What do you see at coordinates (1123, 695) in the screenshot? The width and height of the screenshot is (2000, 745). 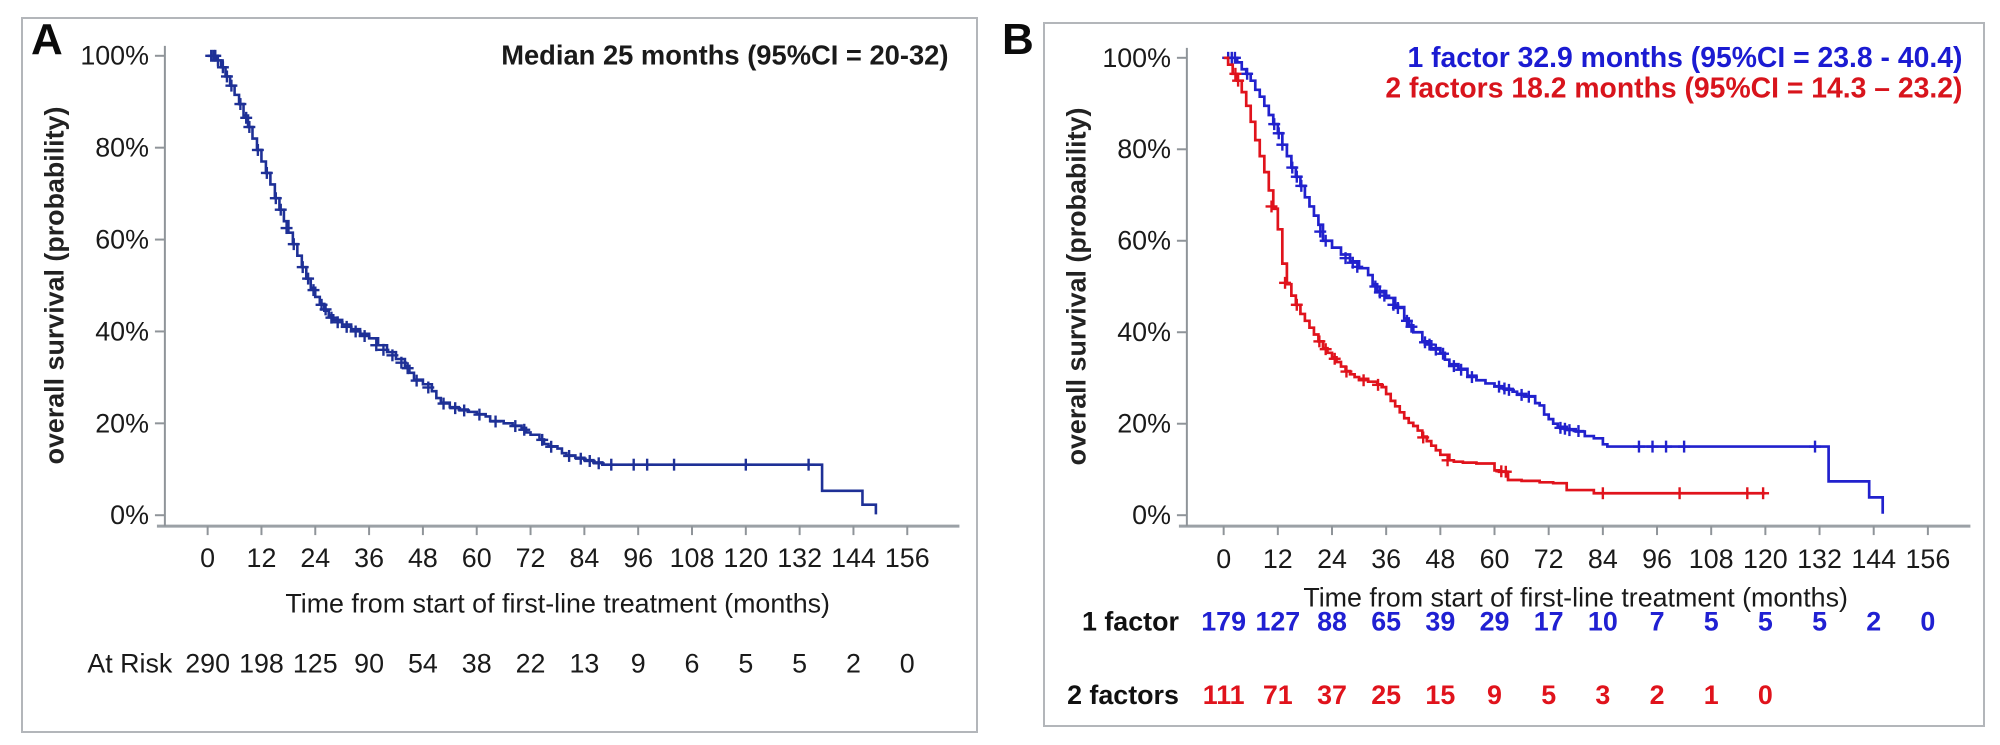 I see `at-risk-row-label: 2 factors` at bounding box center [1123, 695].